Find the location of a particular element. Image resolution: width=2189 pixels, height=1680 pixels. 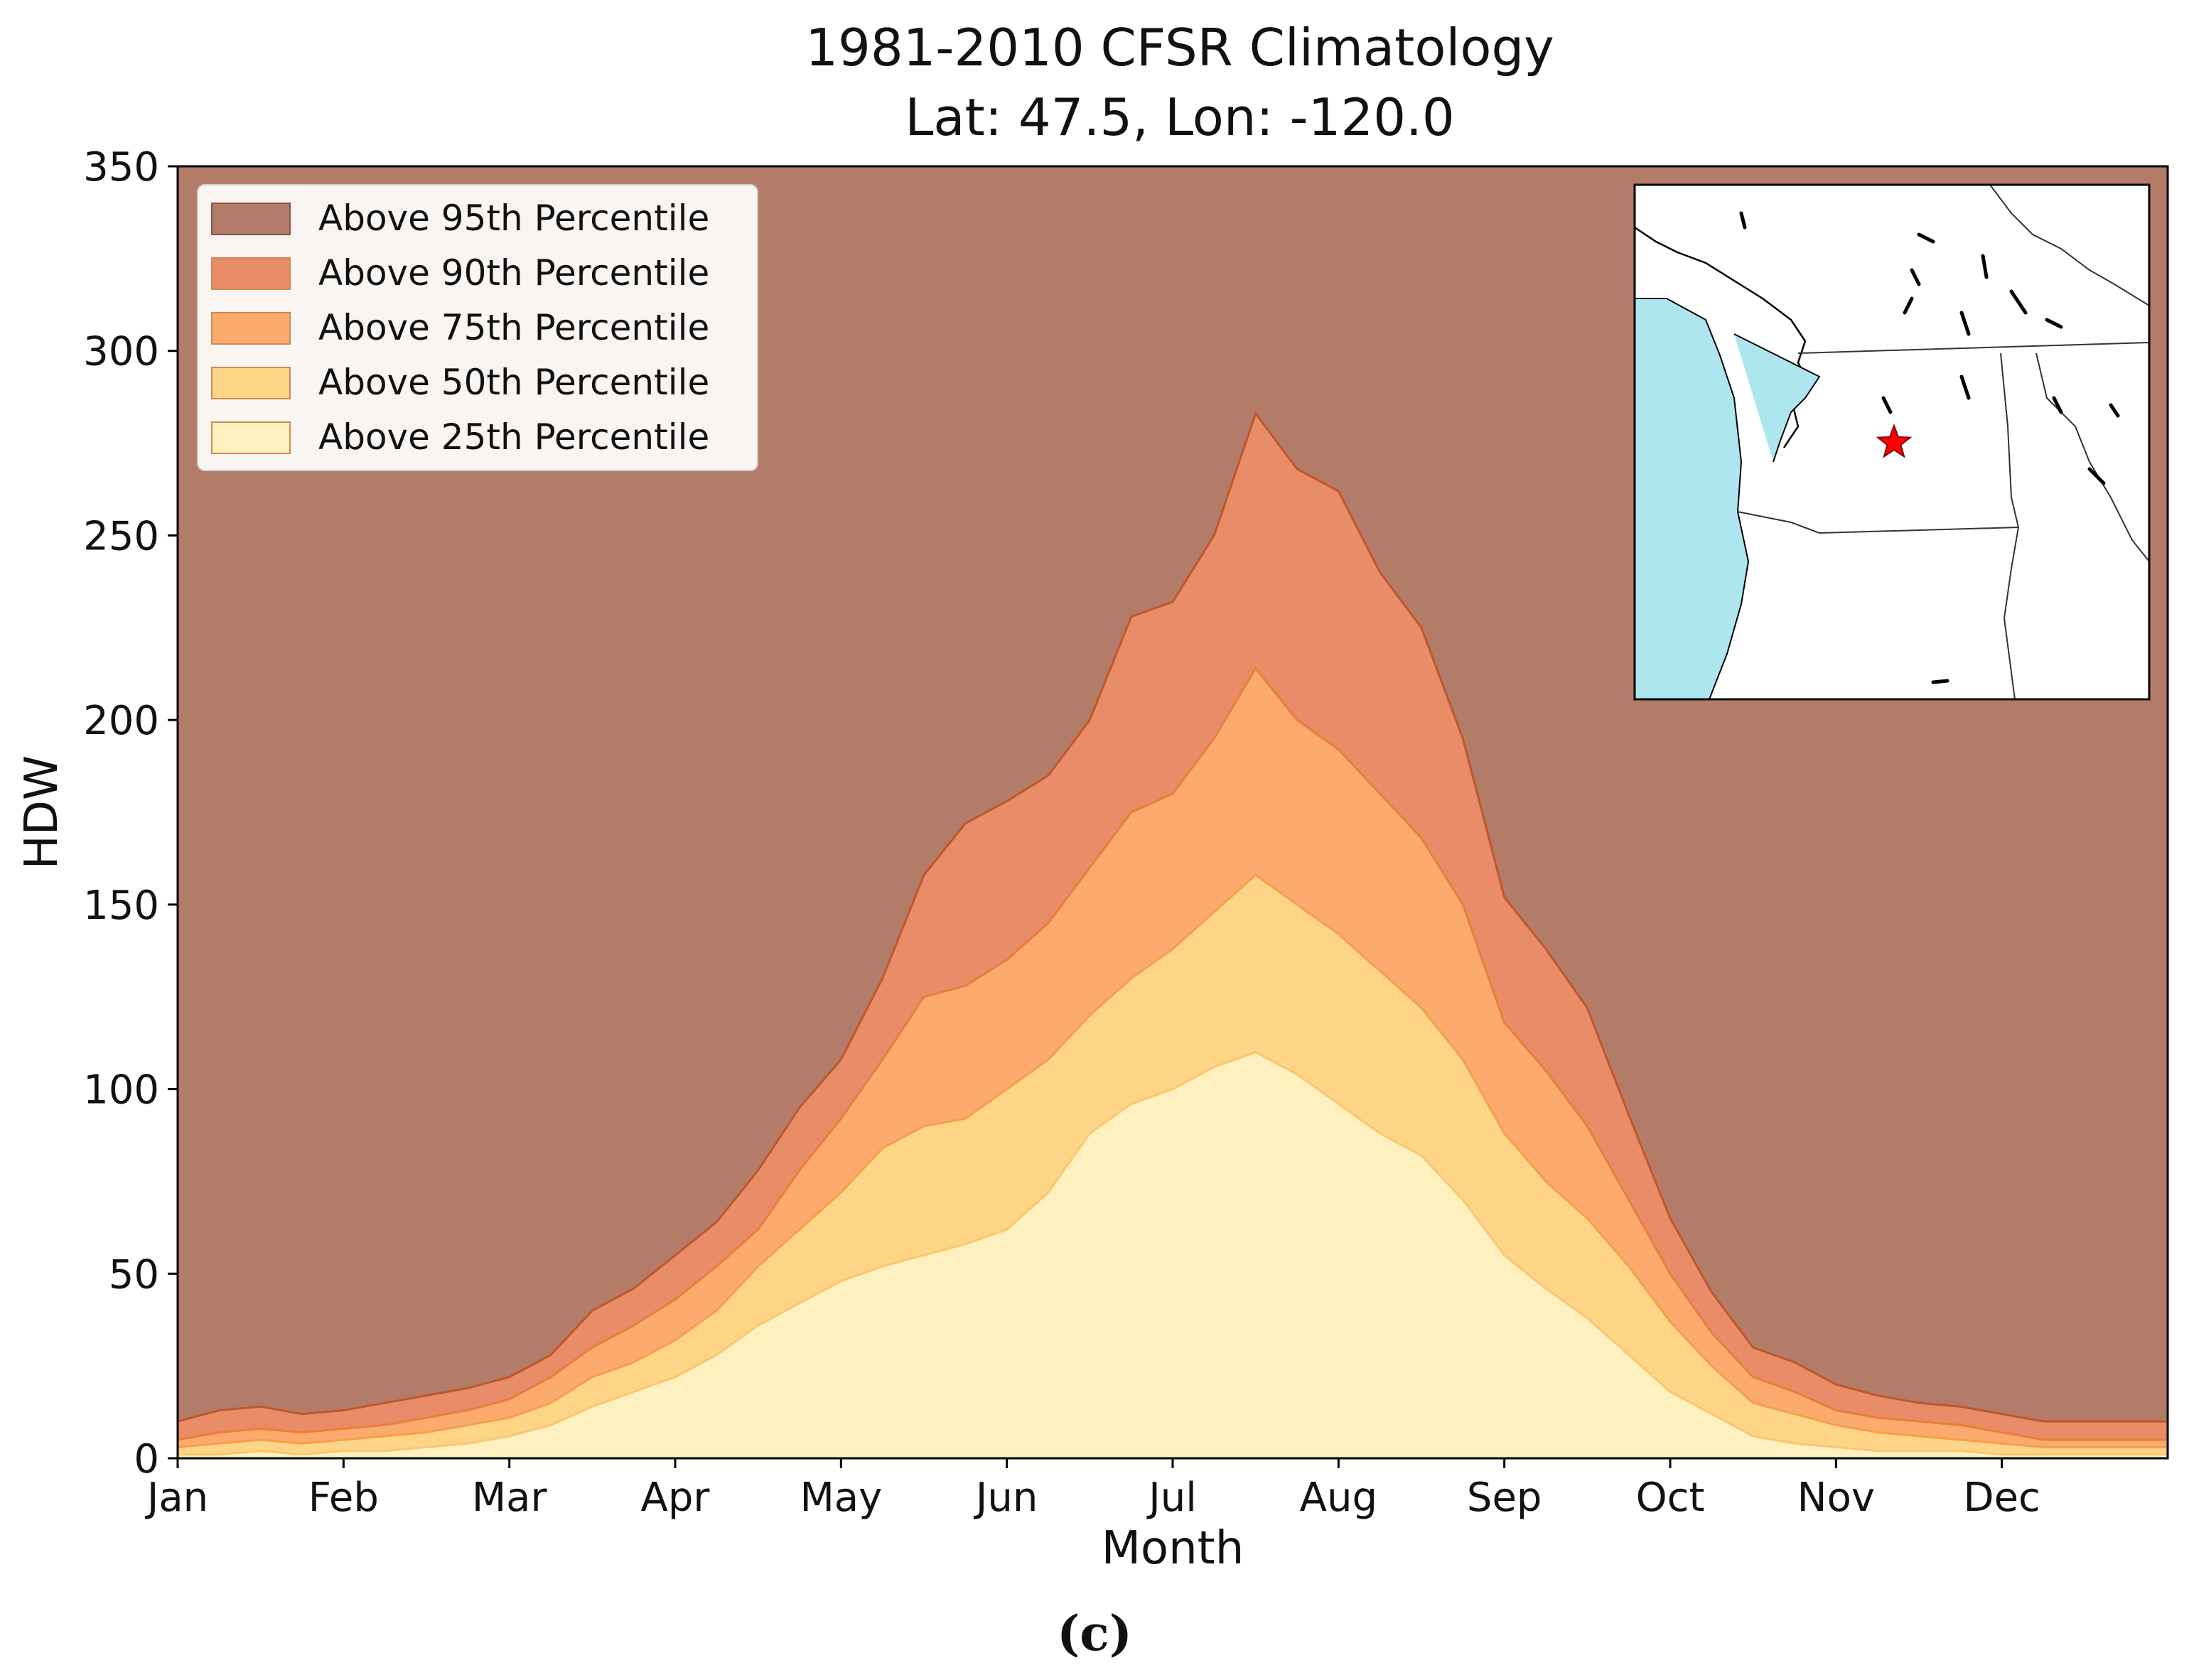

y-tick-label: 150 is located at coordinates (121, 906).